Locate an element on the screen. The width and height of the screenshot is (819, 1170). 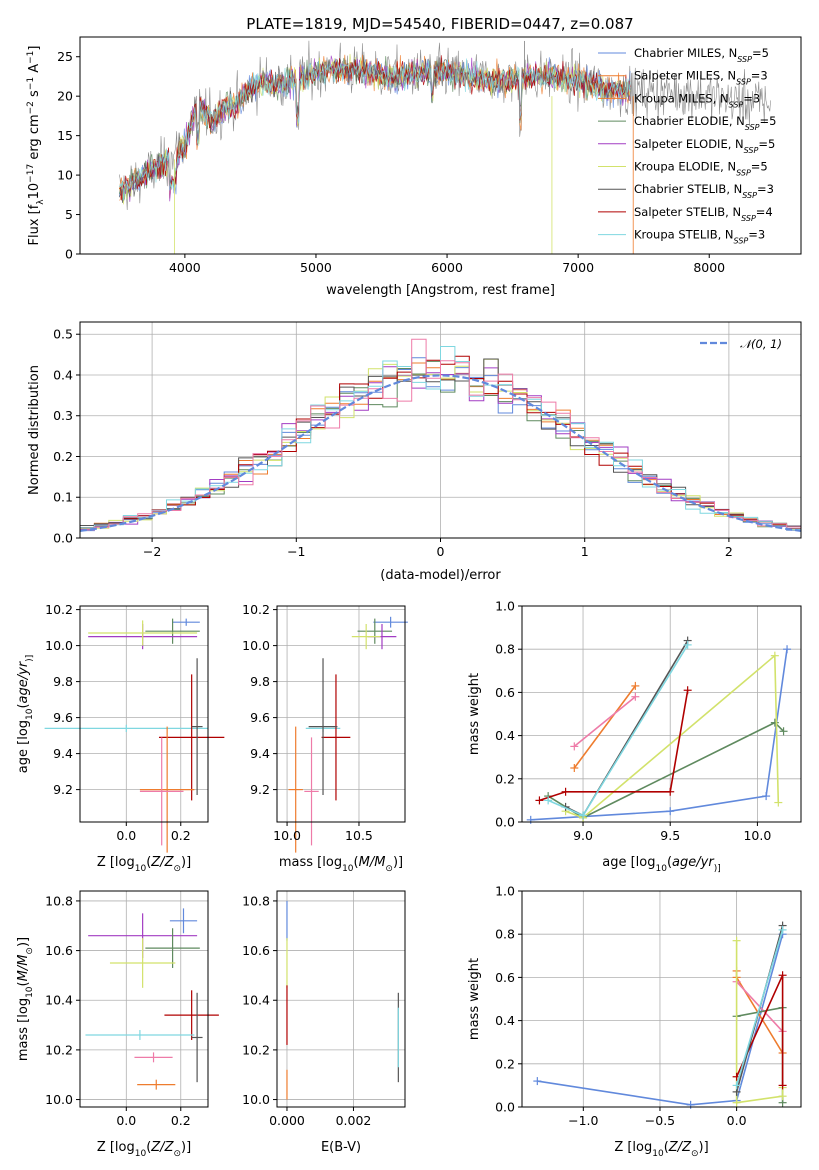
z-mass-axes is located at coordinates (144, 999).